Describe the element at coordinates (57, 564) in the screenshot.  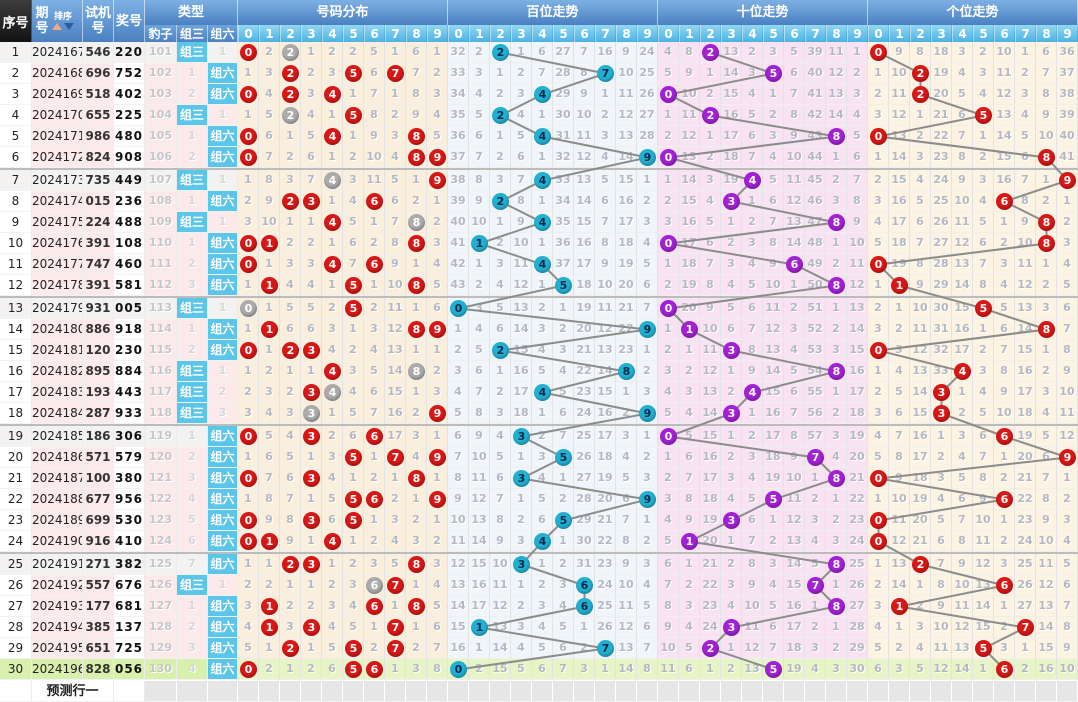
I see `cell-period: 2024191` at that location.